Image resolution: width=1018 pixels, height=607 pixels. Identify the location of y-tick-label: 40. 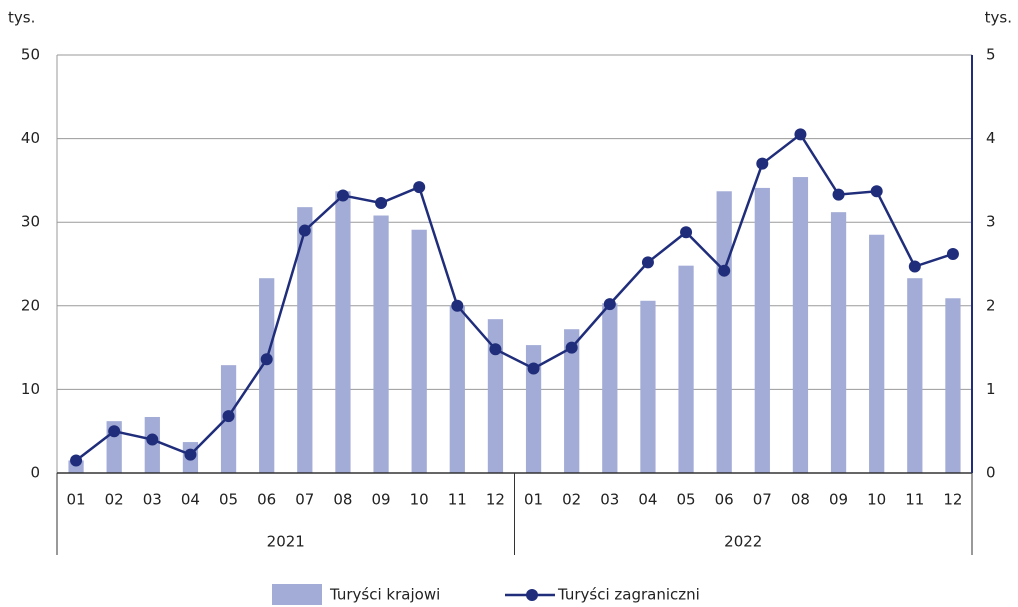
(30, 138).